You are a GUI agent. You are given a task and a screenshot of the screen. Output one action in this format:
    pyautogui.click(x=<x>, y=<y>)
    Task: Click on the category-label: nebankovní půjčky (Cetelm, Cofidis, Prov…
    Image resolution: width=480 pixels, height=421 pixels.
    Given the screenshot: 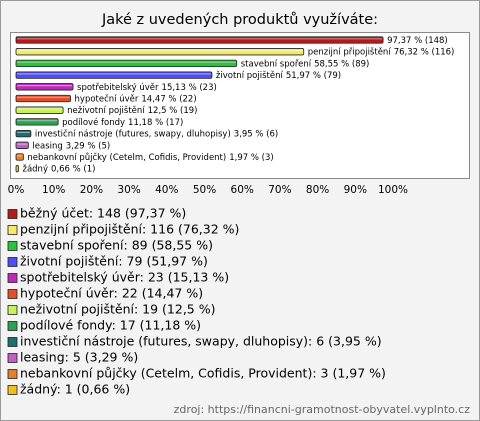 What is the action you would take?
    pyautogui.click(x=126, y=157)
    